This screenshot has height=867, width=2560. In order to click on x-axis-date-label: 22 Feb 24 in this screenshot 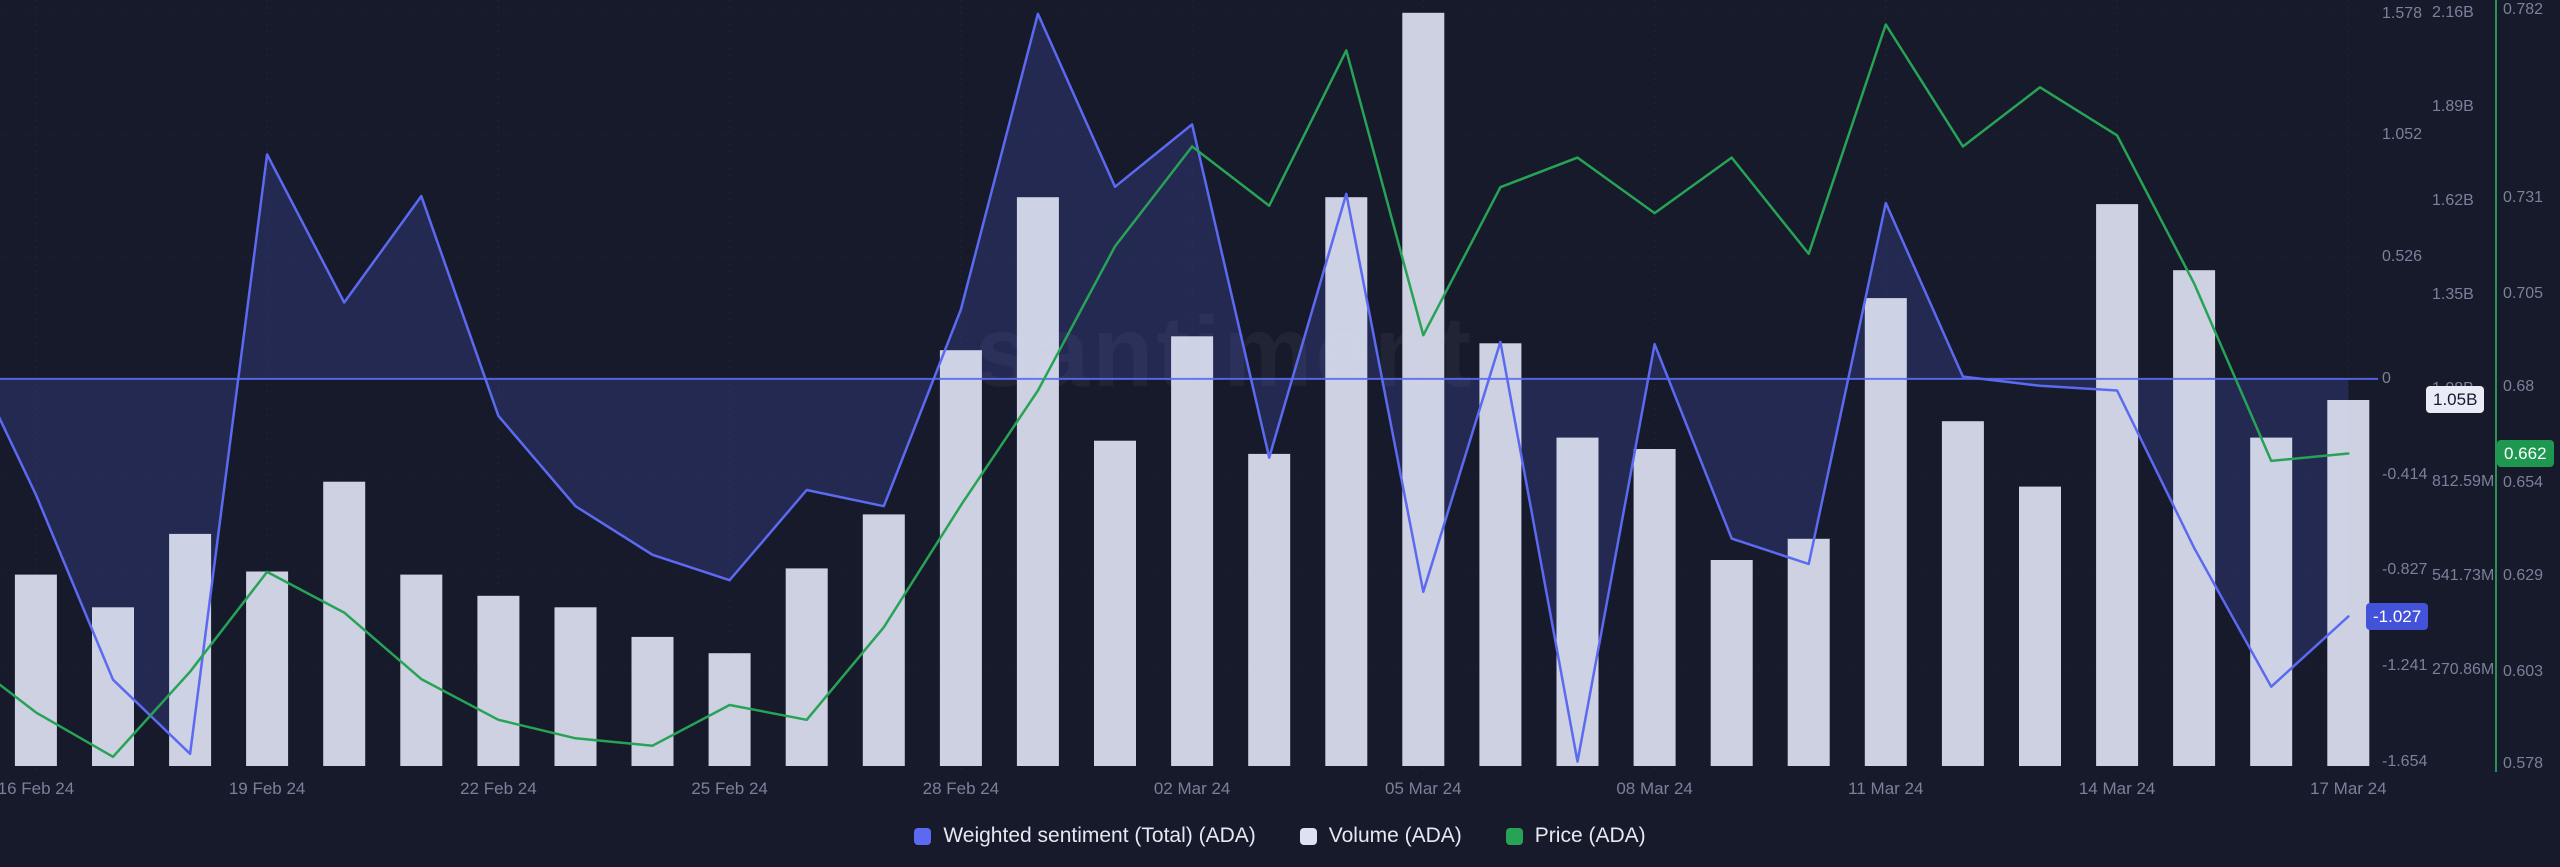, I will do `click(498, 788)`.